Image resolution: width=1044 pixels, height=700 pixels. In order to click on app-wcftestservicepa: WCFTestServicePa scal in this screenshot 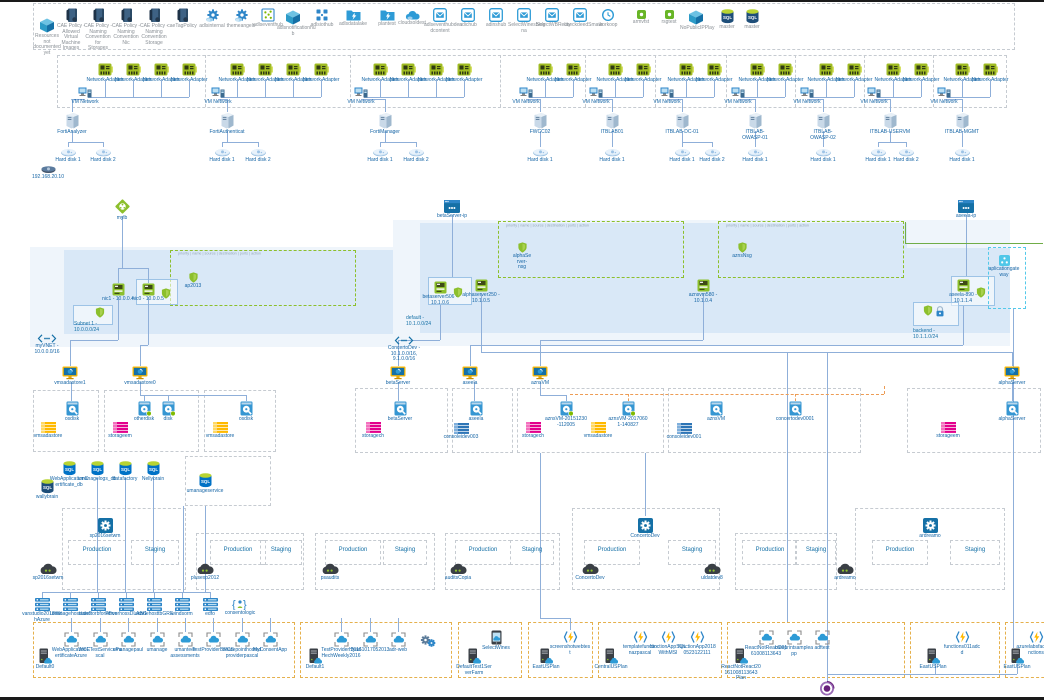, I will do `click(100, 645)`.